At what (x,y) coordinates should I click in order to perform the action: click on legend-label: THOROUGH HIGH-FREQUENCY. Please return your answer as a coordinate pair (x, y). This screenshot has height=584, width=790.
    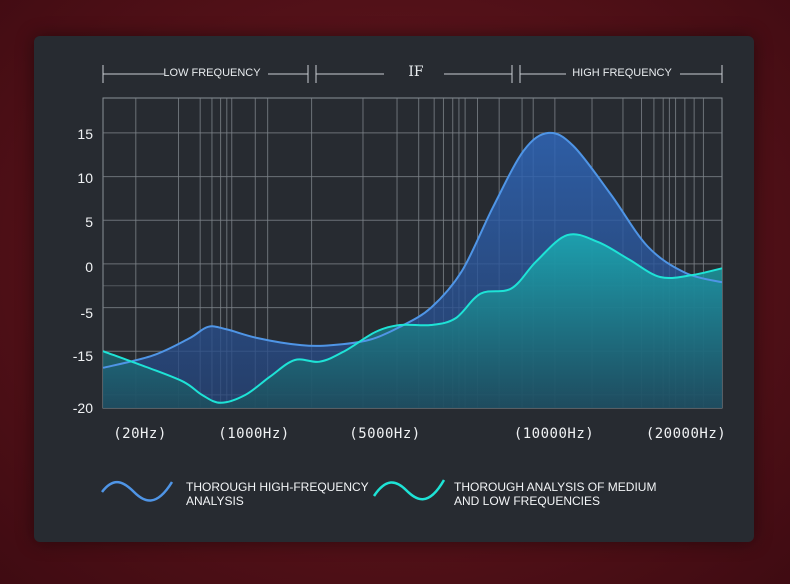
    Looking at the image, I should click on (277, 487).